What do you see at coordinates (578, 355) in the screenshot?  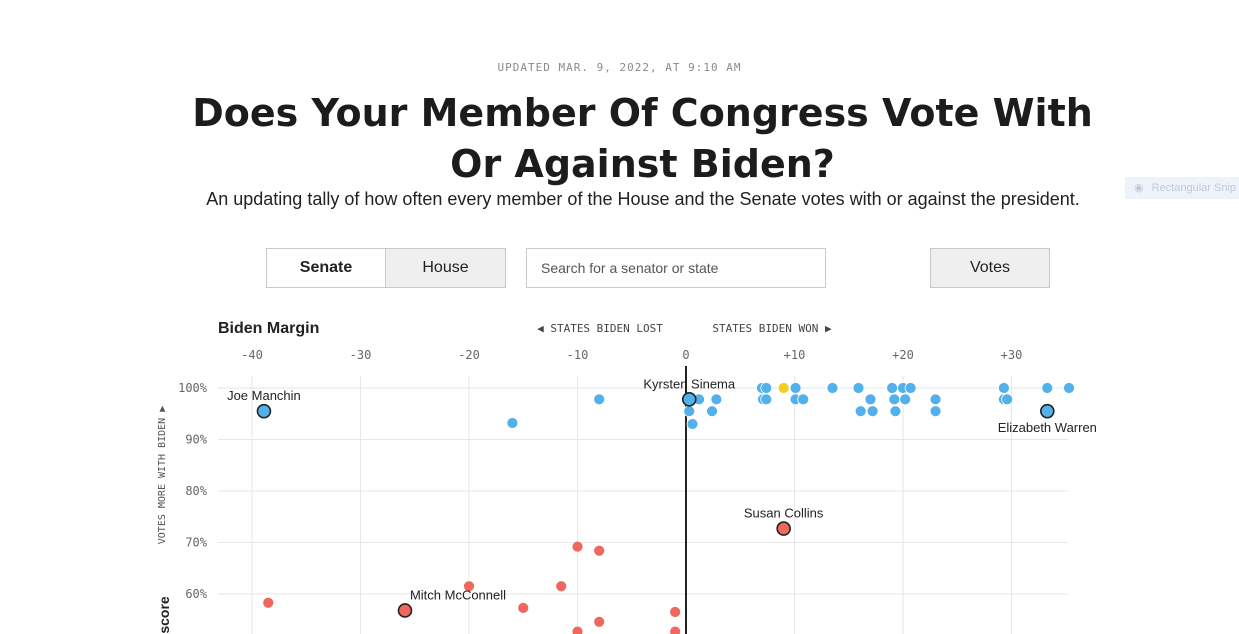 I see `x-tick-label: -10` at bounding box center [578, 355].